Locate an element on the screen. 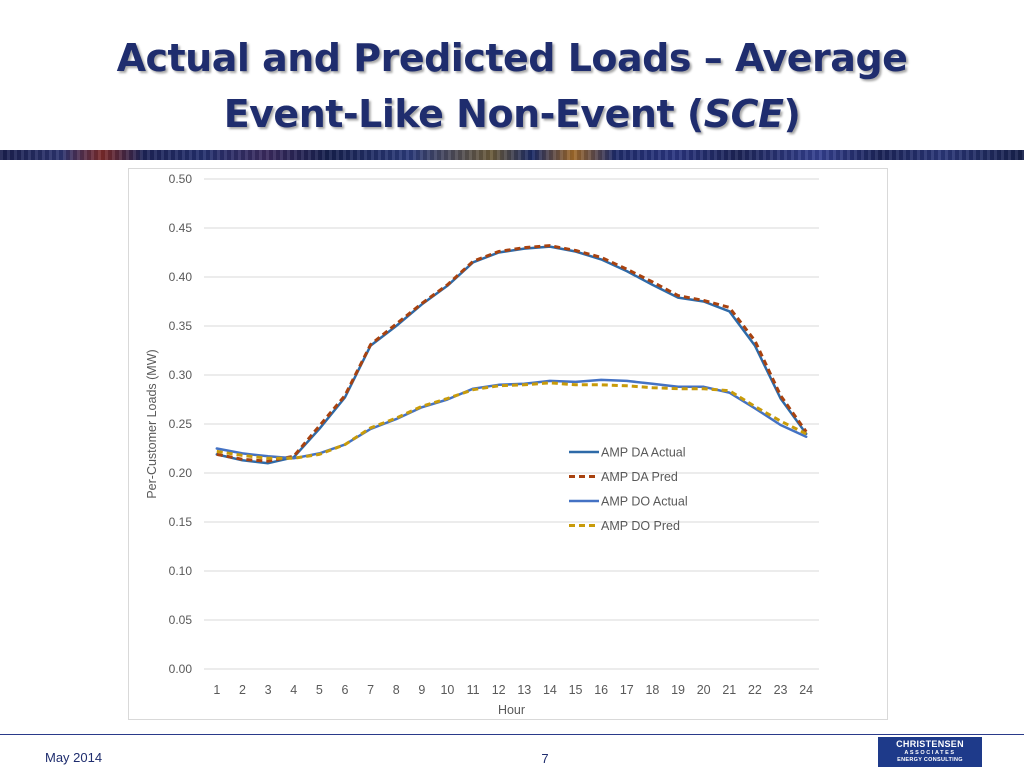  slide-title-line2: Event-Like Non-Event (SCE) is located at coordinates (512, 114).